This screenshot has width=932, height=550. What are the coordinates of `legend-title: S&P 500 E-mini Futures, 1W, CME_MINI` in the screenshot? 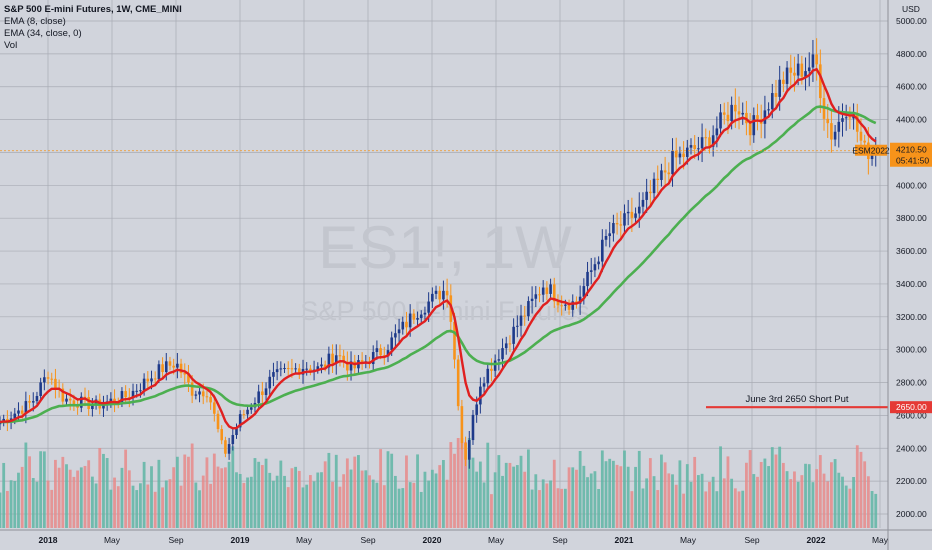 It's located at (93, 9).